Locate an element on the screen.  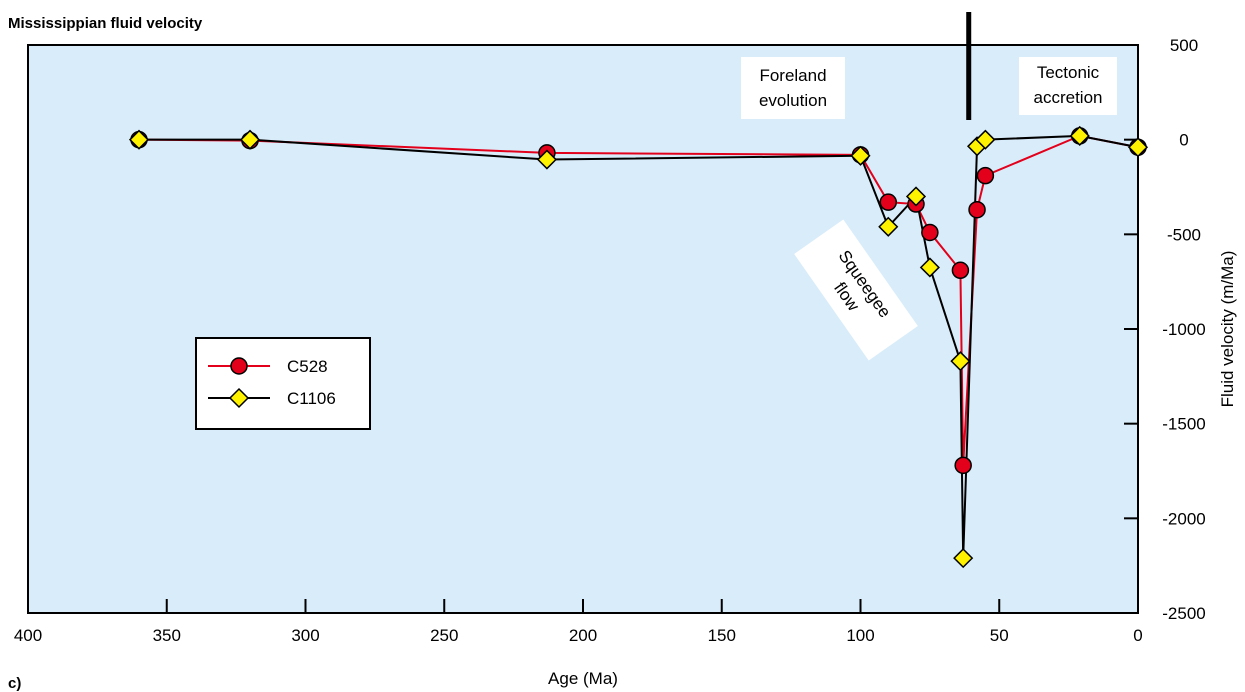
annotation-foreland-line2: evolution is located at coordinates (793, 100).